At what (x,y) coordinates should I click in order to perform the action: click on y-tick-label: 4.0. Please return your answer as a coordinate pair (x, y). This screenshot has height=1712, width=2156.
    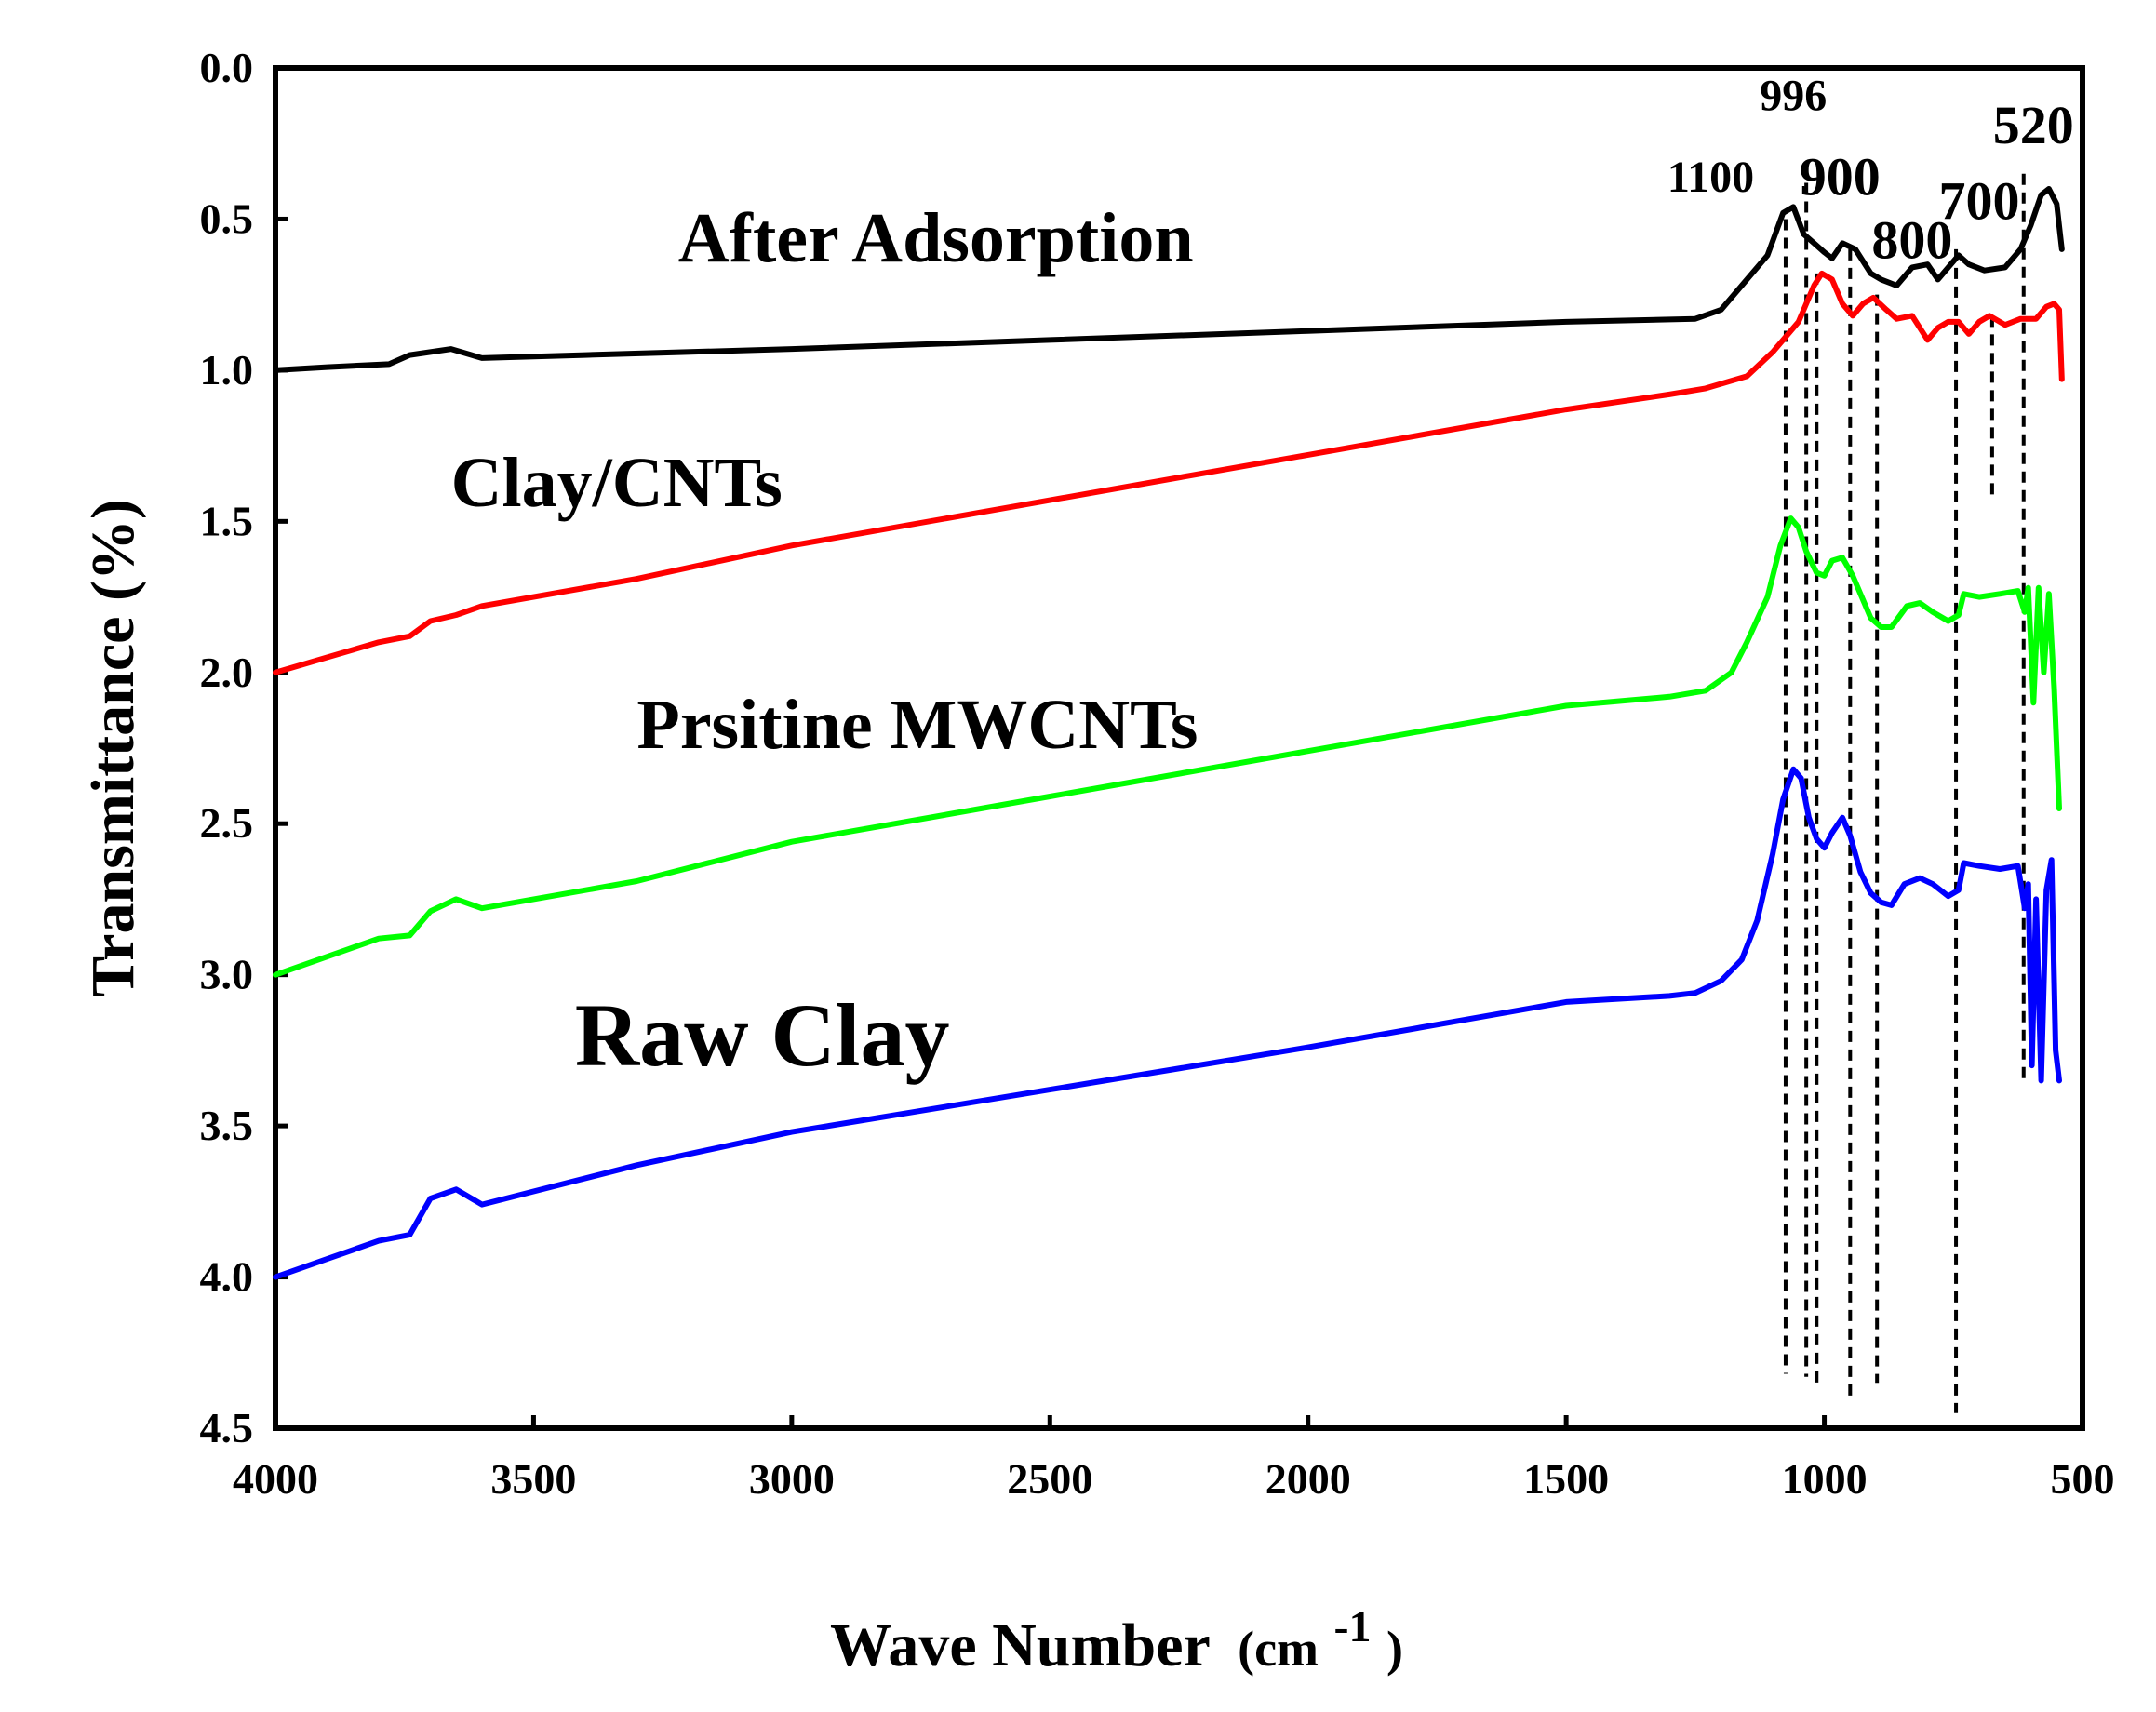
    Looking at the image, I should click on (227, 1277).